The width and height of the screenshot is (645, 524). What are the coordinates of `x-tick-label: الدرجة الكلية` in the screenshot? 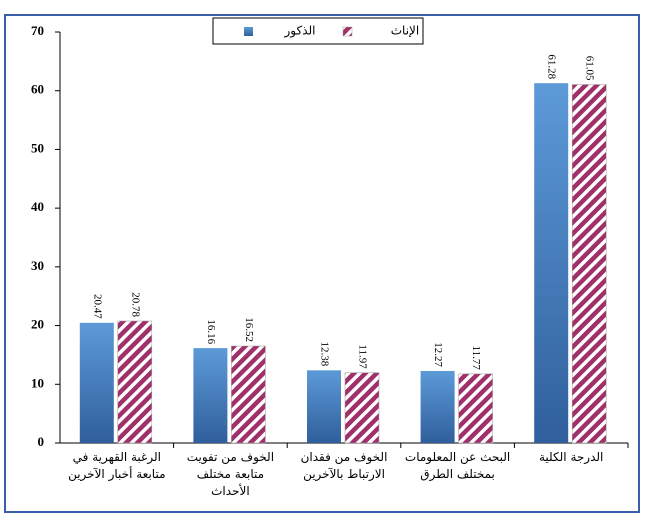 It's located at (571, 457).